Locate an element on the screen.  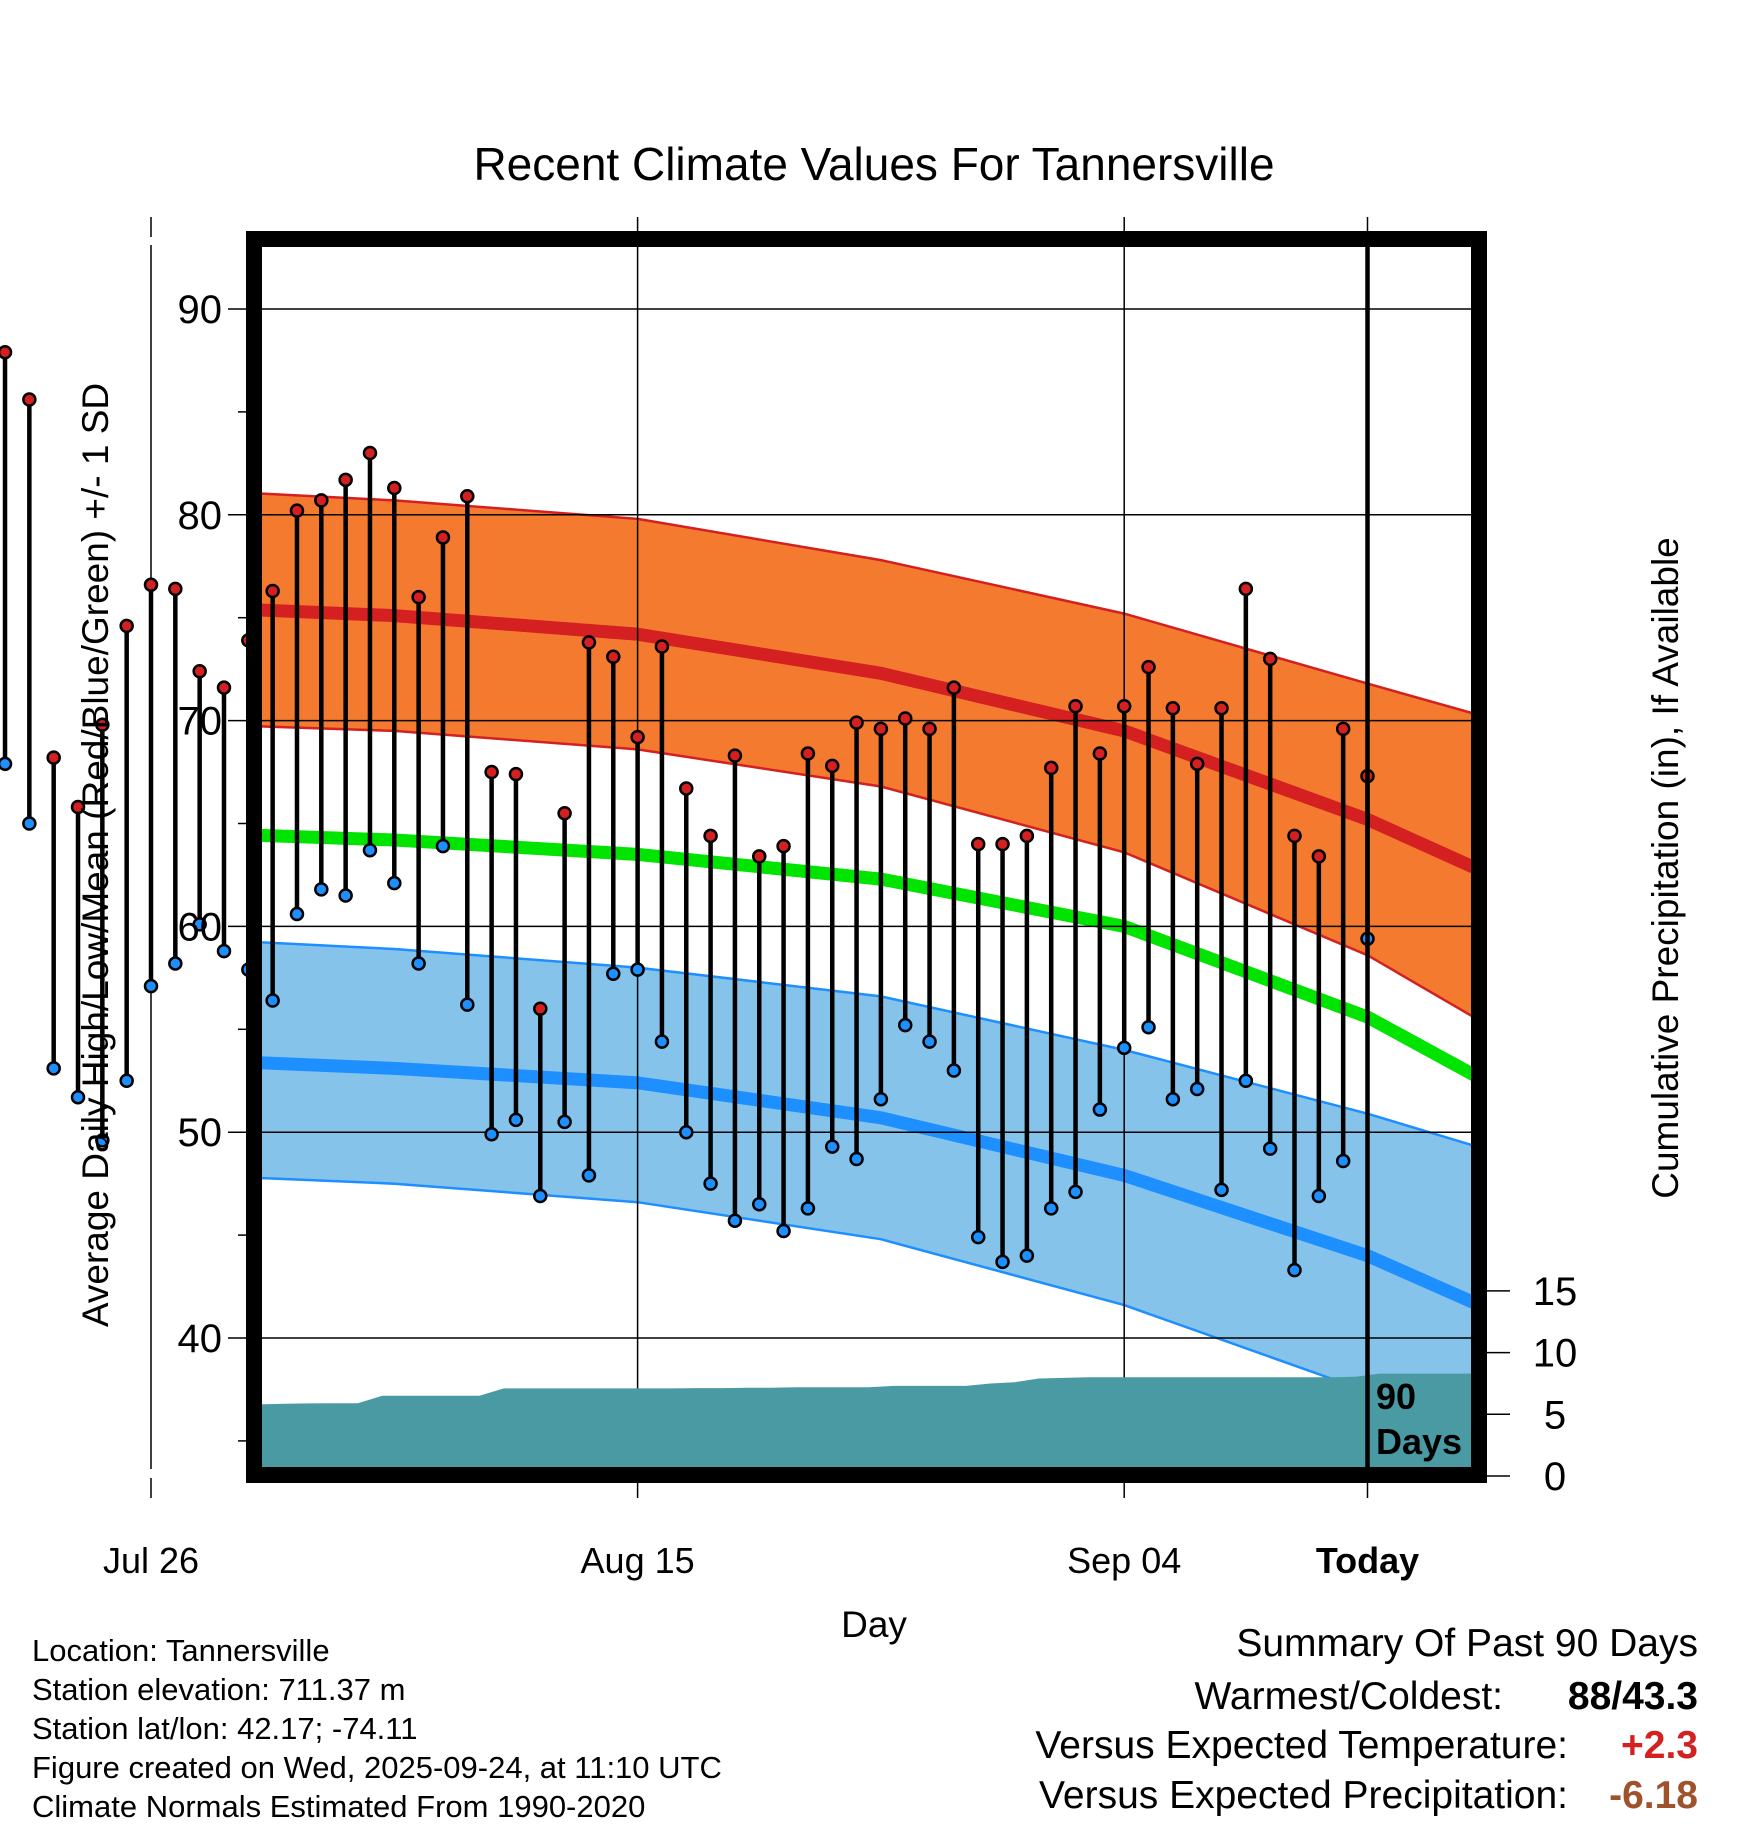
today-annotation: Days is located at coordinates (1419, 1441).